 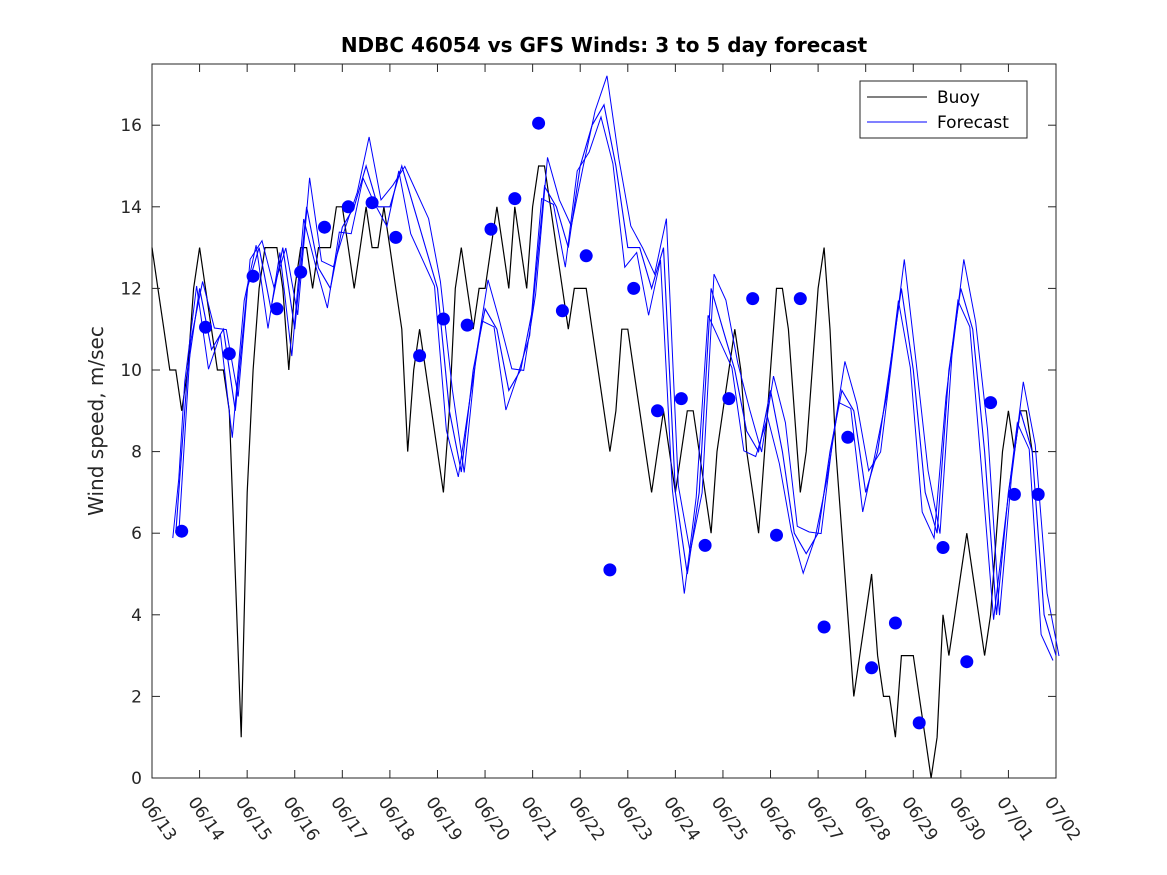 I want to click on y-tick-label: 6, so click(x=136, y=534).